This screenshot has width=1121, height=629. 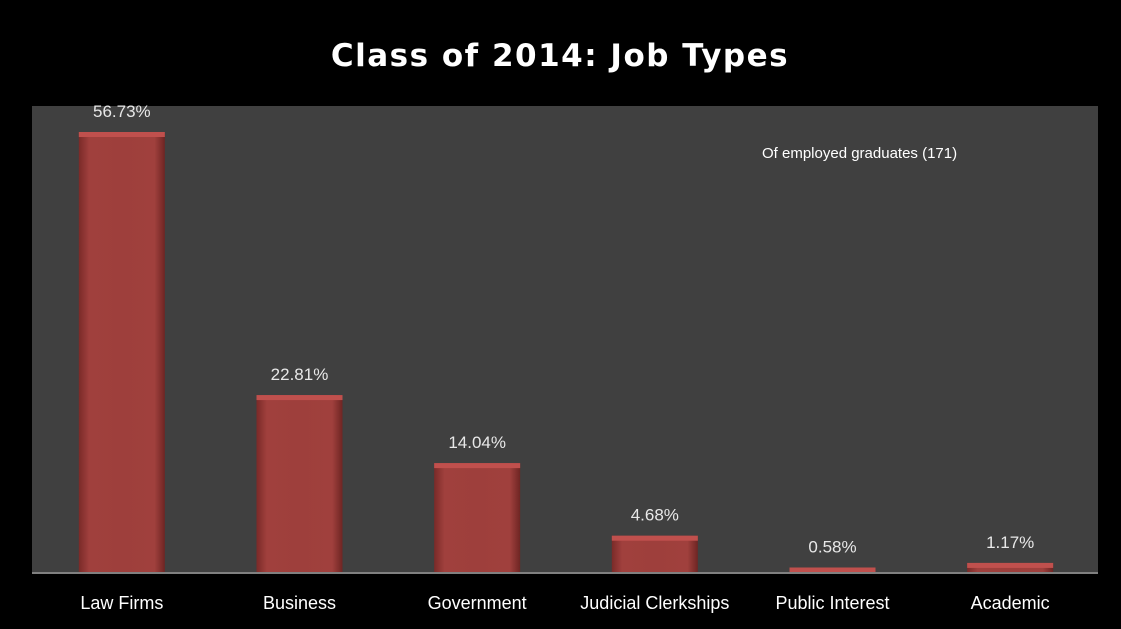 I want to click on data-label: 22.81%, so click(x=300, y=374).